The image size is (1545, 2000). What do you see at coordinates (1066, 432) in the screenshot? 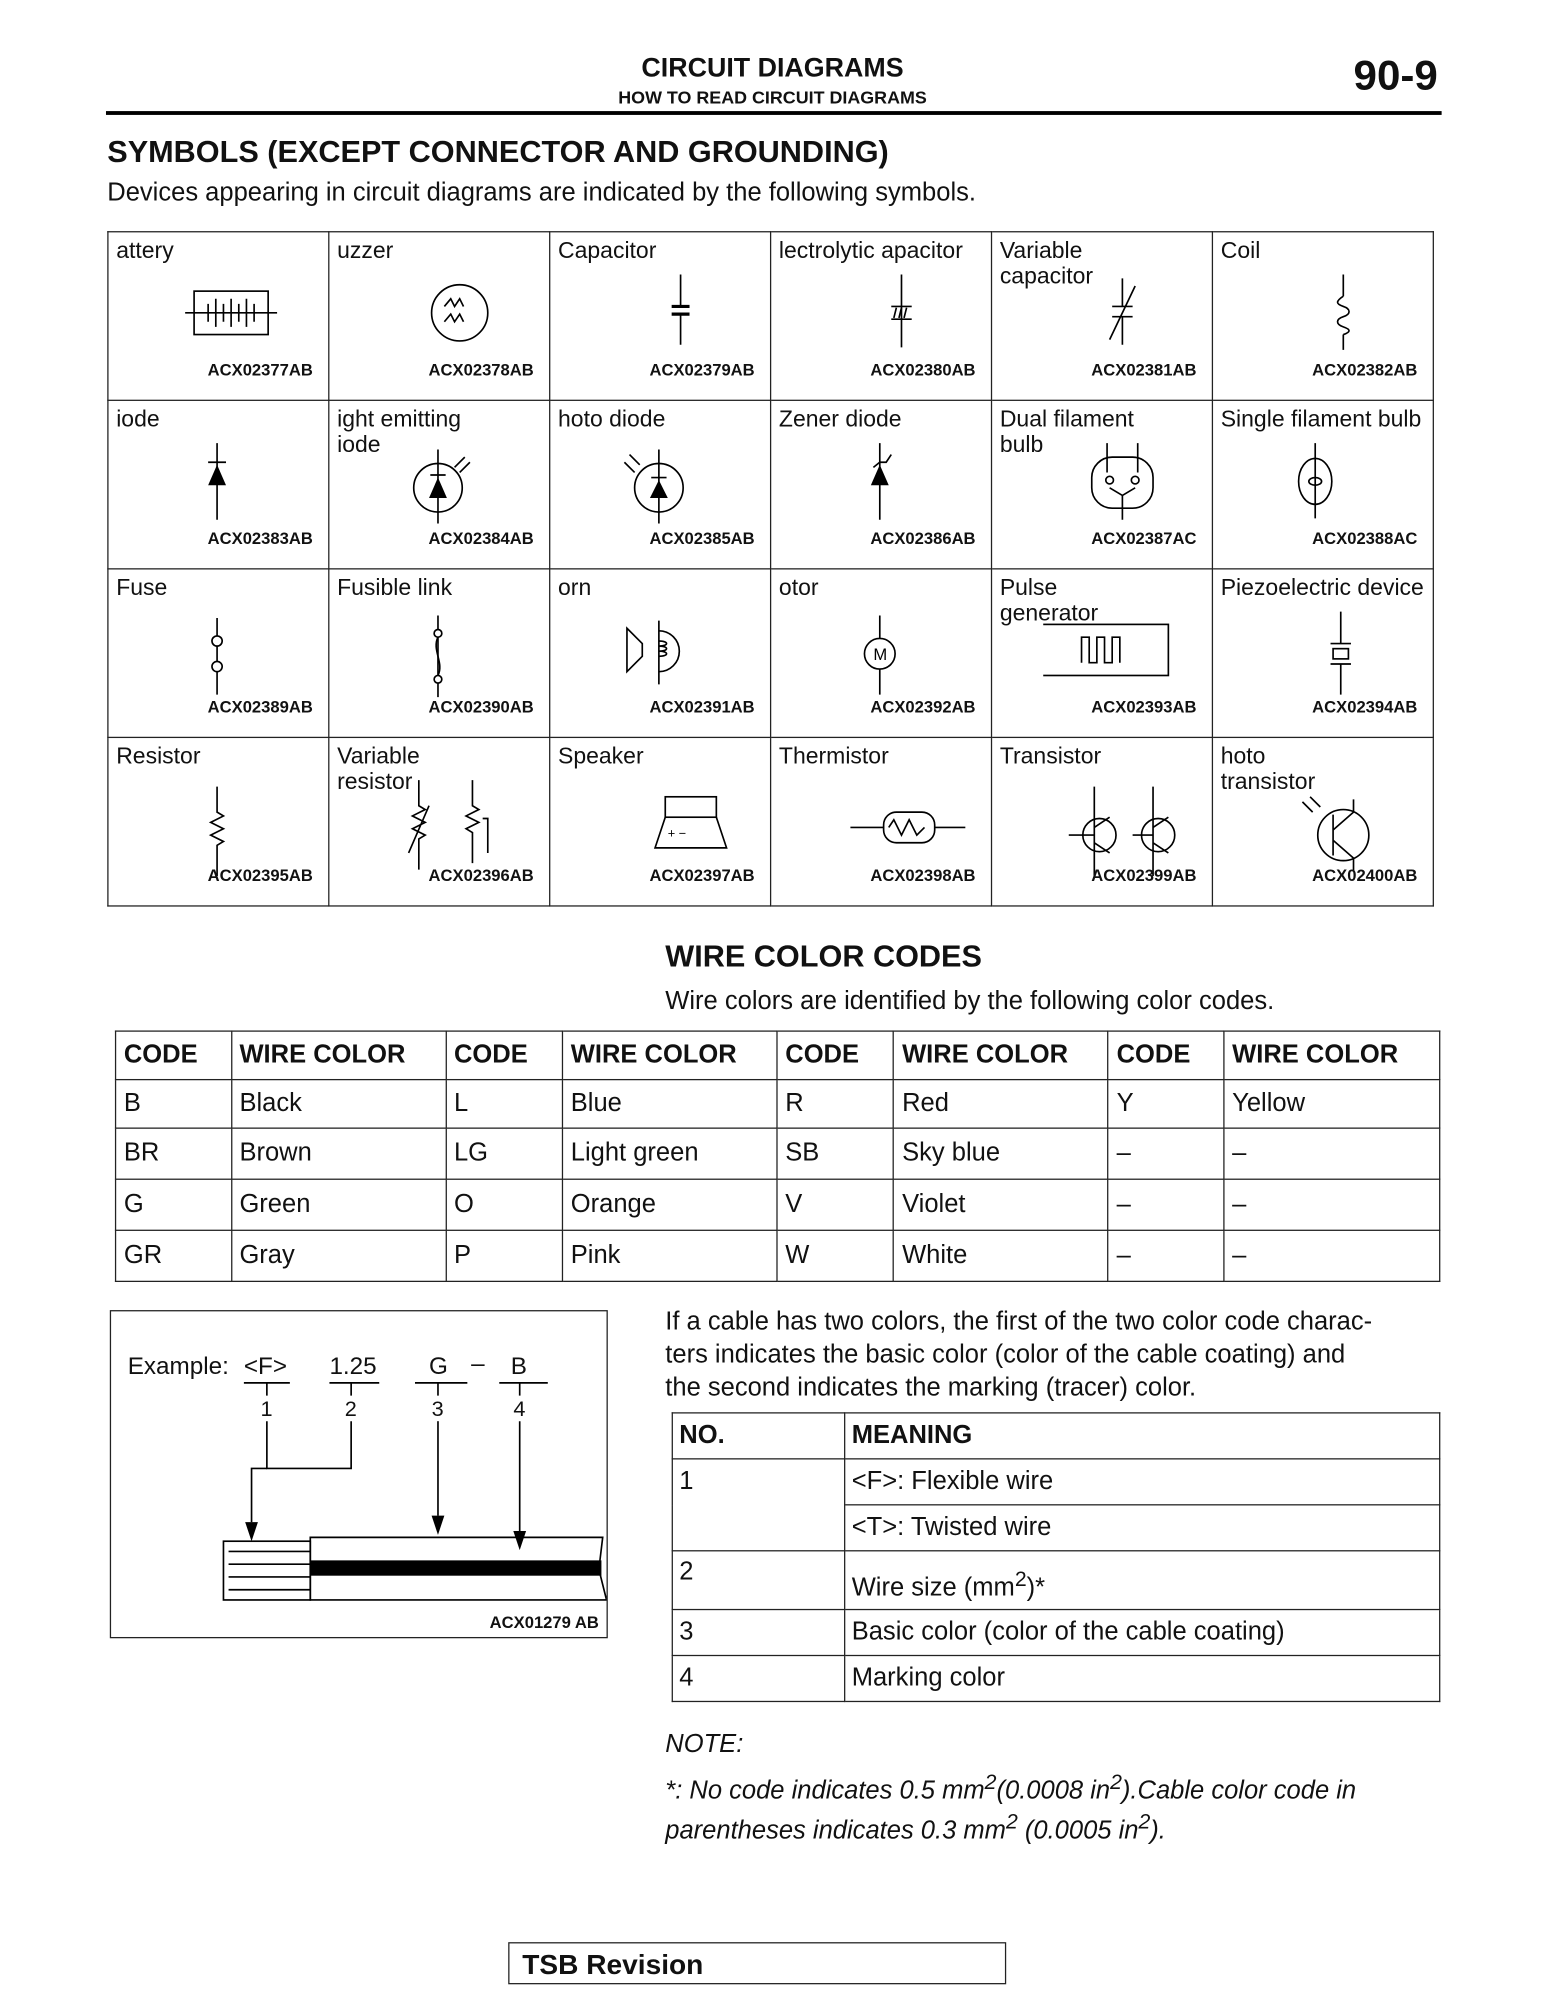
I see `symbol-label: Dual filament bulb` at bounding box center [1066, 432].